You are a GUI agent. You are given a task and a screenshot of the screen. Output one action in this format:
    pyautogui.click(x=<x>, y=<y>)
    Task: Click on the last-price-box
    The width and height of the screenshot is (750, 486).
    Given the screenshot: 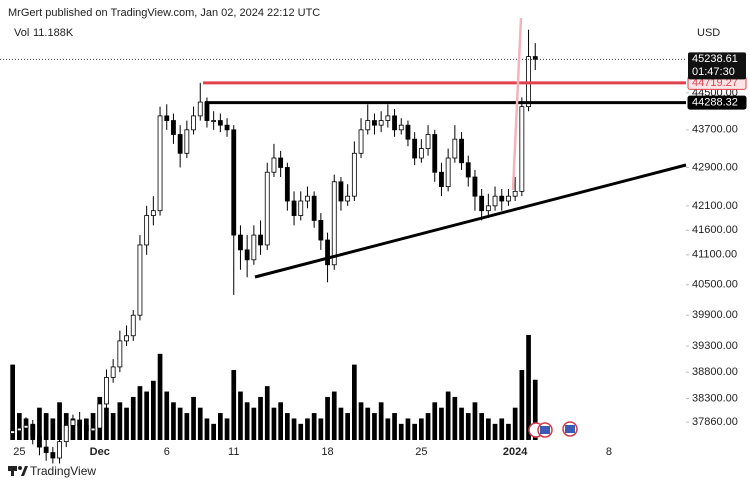 What is the action you would take?
    pyautogui.click(x=717, y=66)
    